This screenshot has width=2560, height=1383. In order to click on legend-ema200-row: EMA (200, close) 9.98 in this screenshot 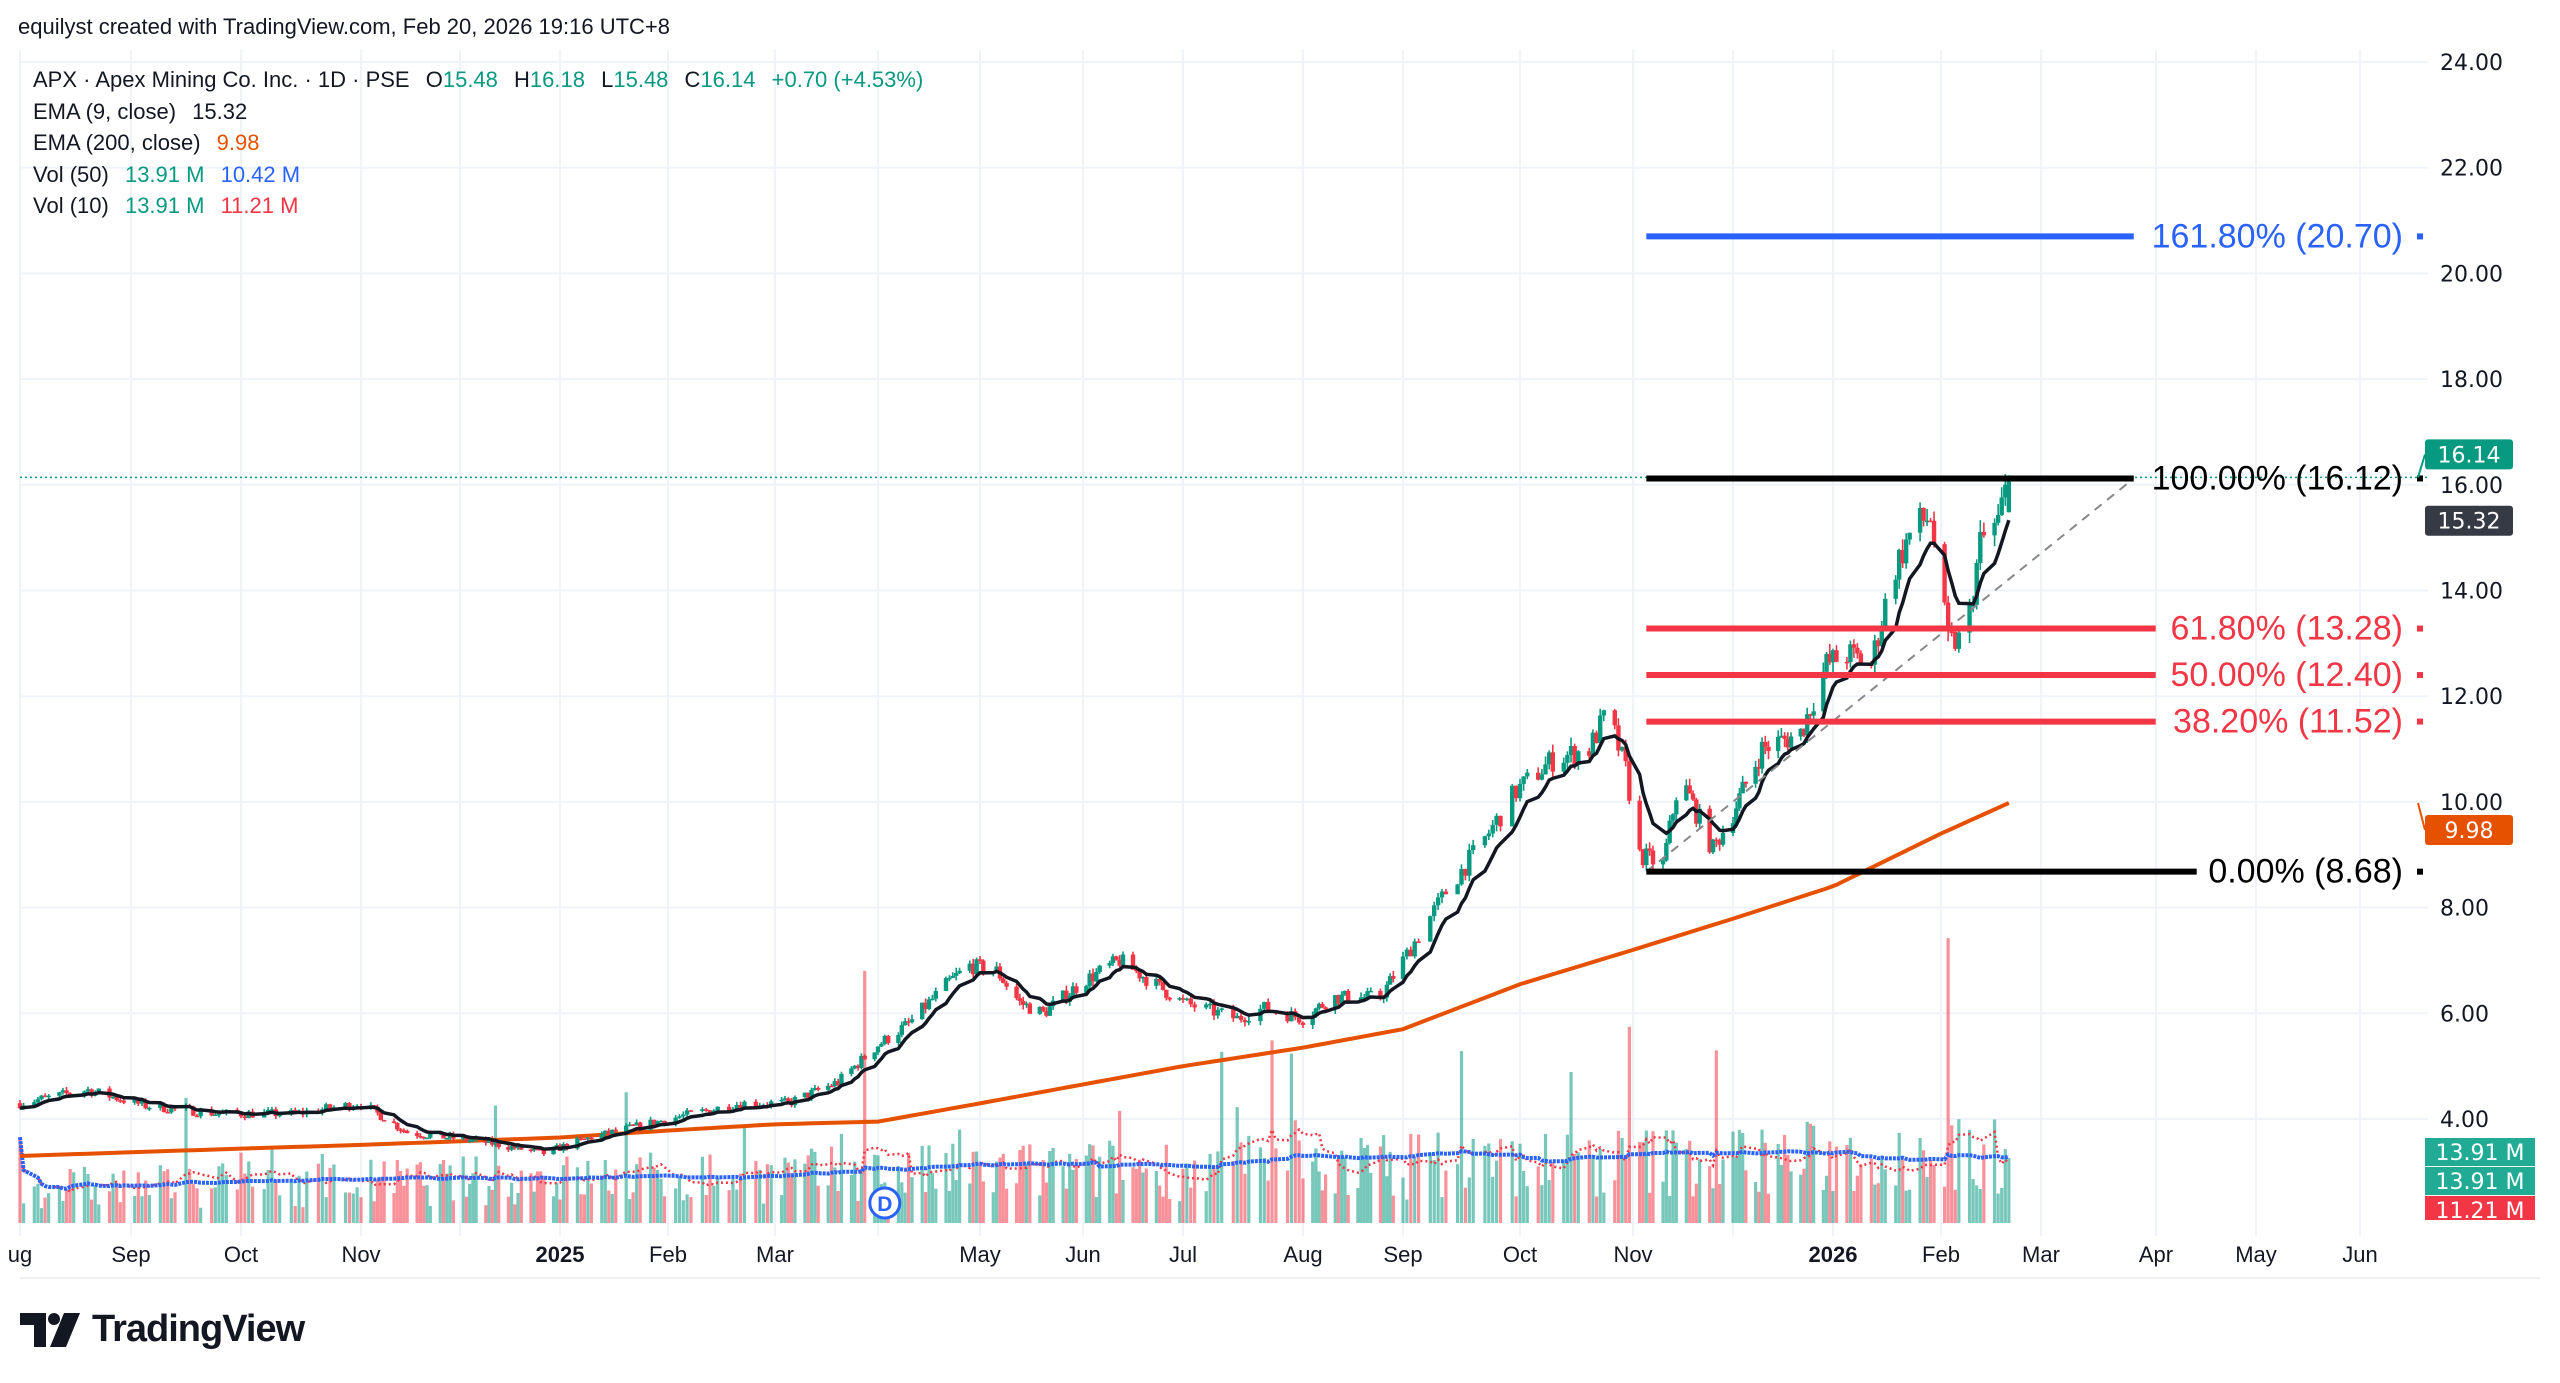, I will do `click(478, 143)`.